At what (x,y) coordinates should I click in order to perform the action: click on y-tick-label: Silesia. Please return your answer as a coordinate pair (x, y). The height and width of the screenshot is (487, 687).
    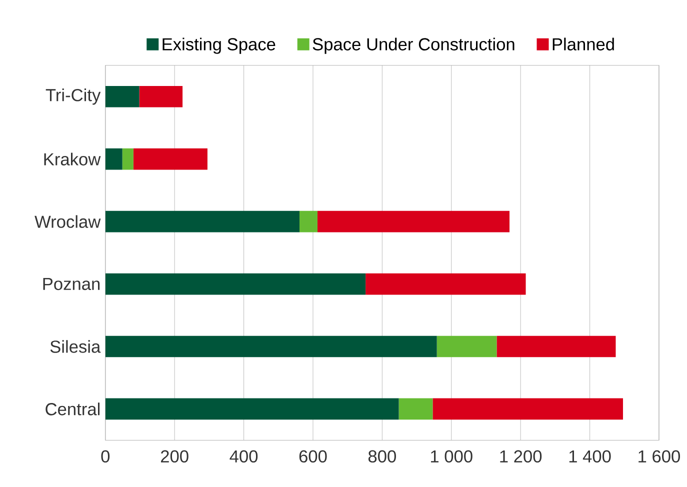
    Looking at the image, I should click on (75, 346).